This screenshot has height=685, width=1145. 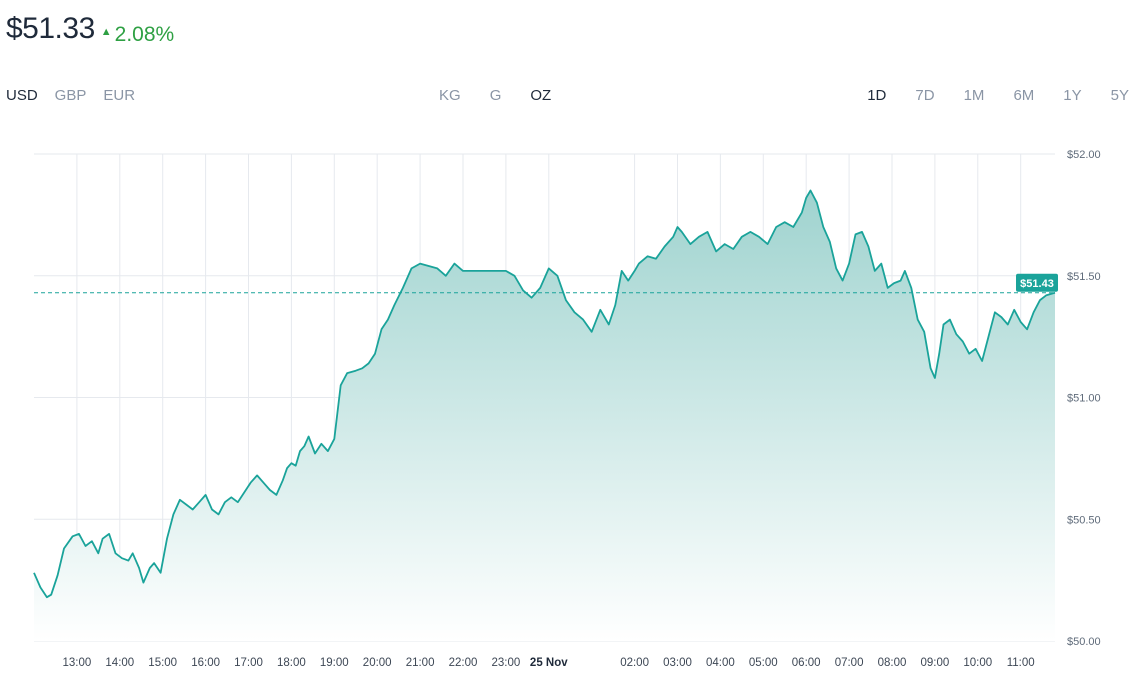 I want to click on current-price: $51.33, so click(x=50, y=28).